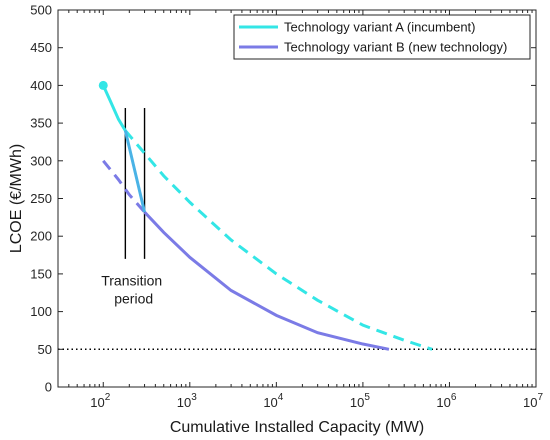 The image size is (550, 440). What do you see at coordinates (266, 281) in the screenshot?
I see `variant-b-solid-line` at bounding box center [266, 281].